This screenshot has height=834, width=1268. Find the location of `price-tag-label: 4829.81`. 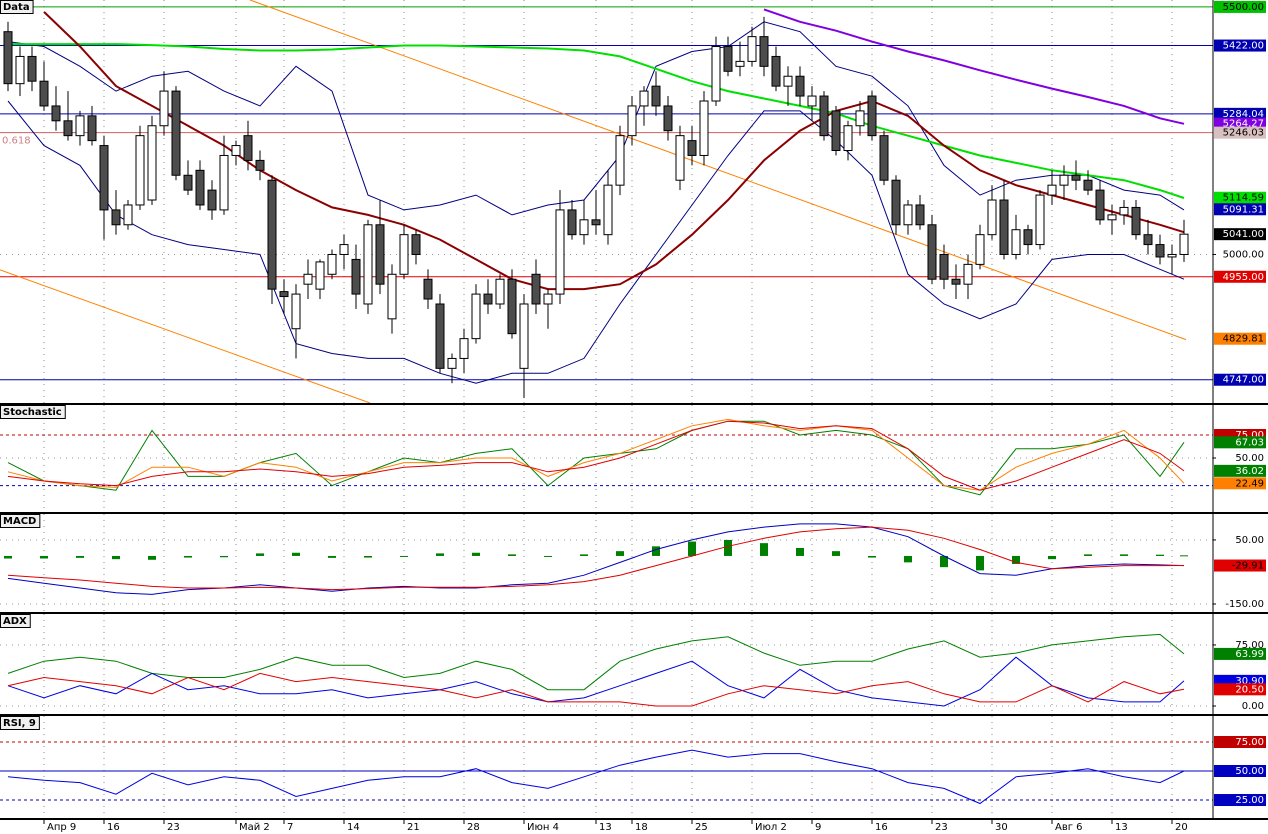

price-tag-label: 4829.81 is located at coordinates (1243, 339).